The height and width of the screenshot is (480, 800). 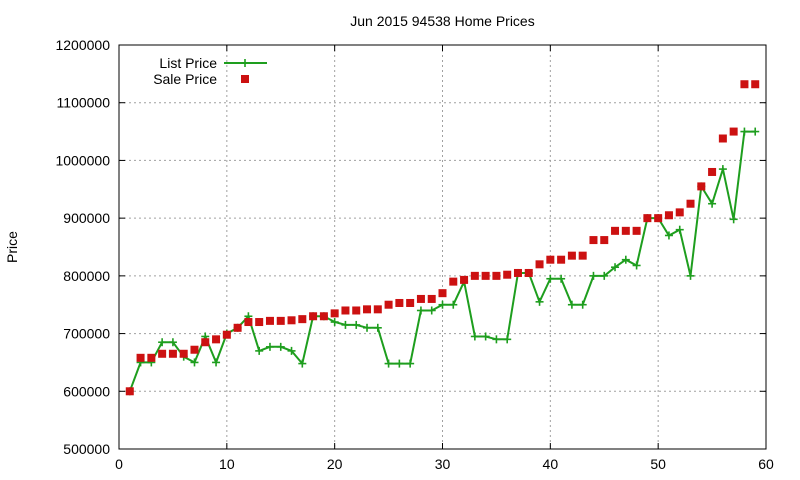 I want to click on y-tick-label: 1000000, so click(x=82, y=160).